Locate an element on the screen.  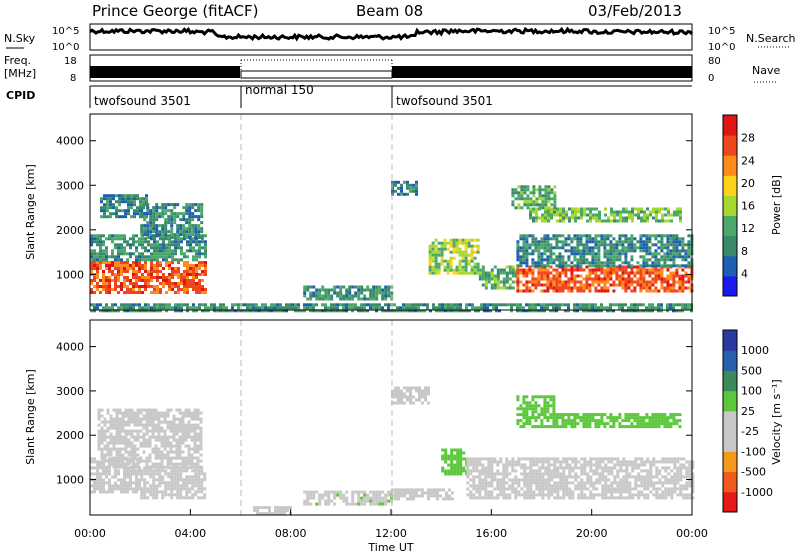
freq-label: Freq. is located at coordinates (17, 60).